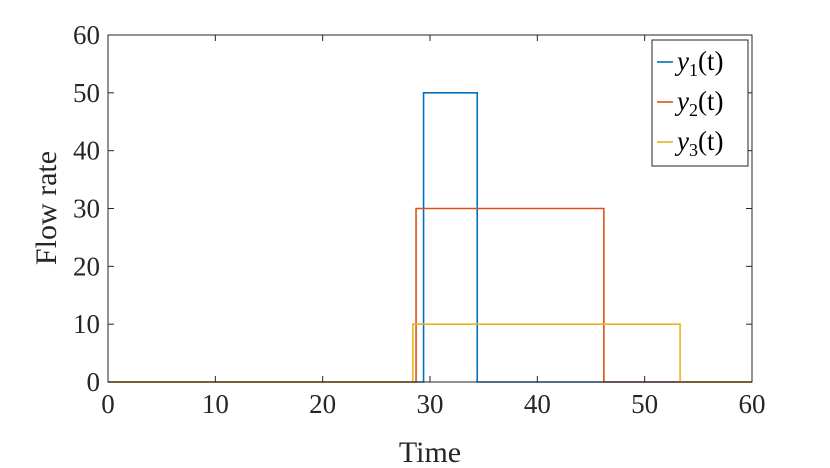  I want to click on y-axis-title: Flow rate, so click(46, 208).